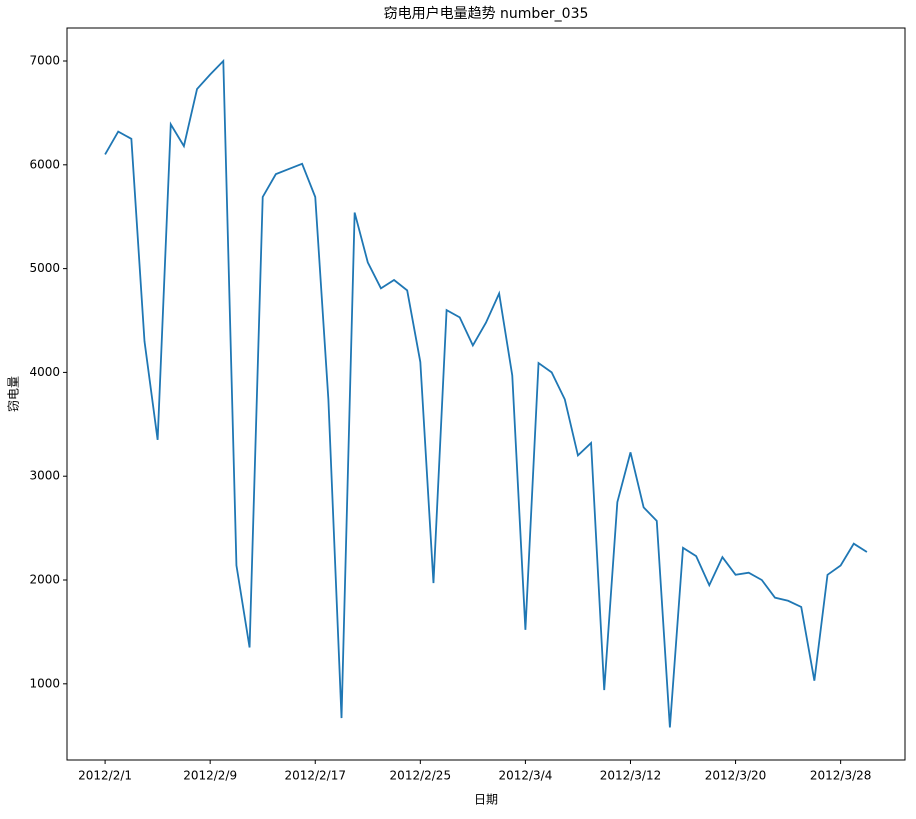 This screenshot has height=819, width=916. What do you see at coordinates (44, 372) in the screenshot?
I see `y-tick-label: 4000` at bounding box center [44, 372].